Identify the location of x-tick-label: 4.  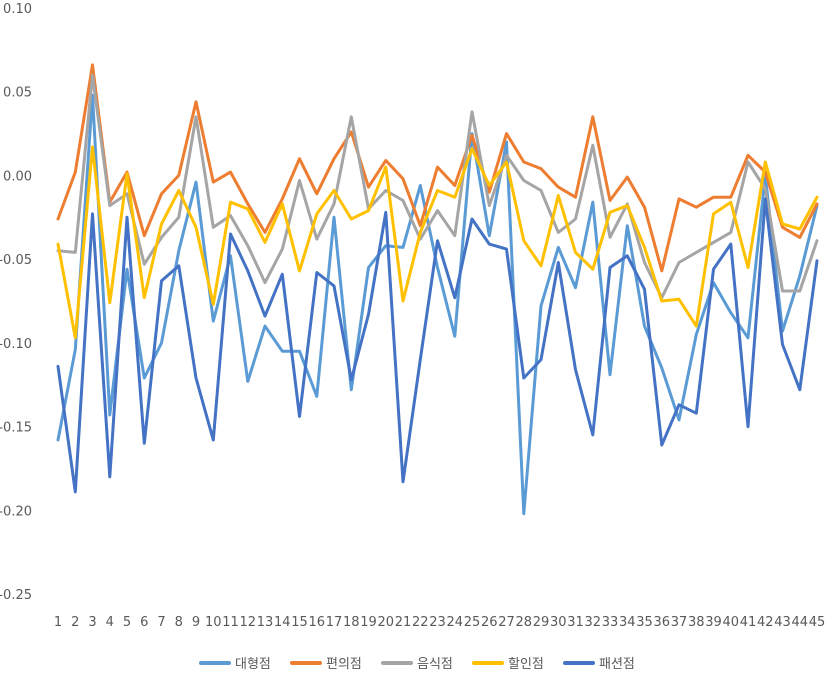
(110, 622).